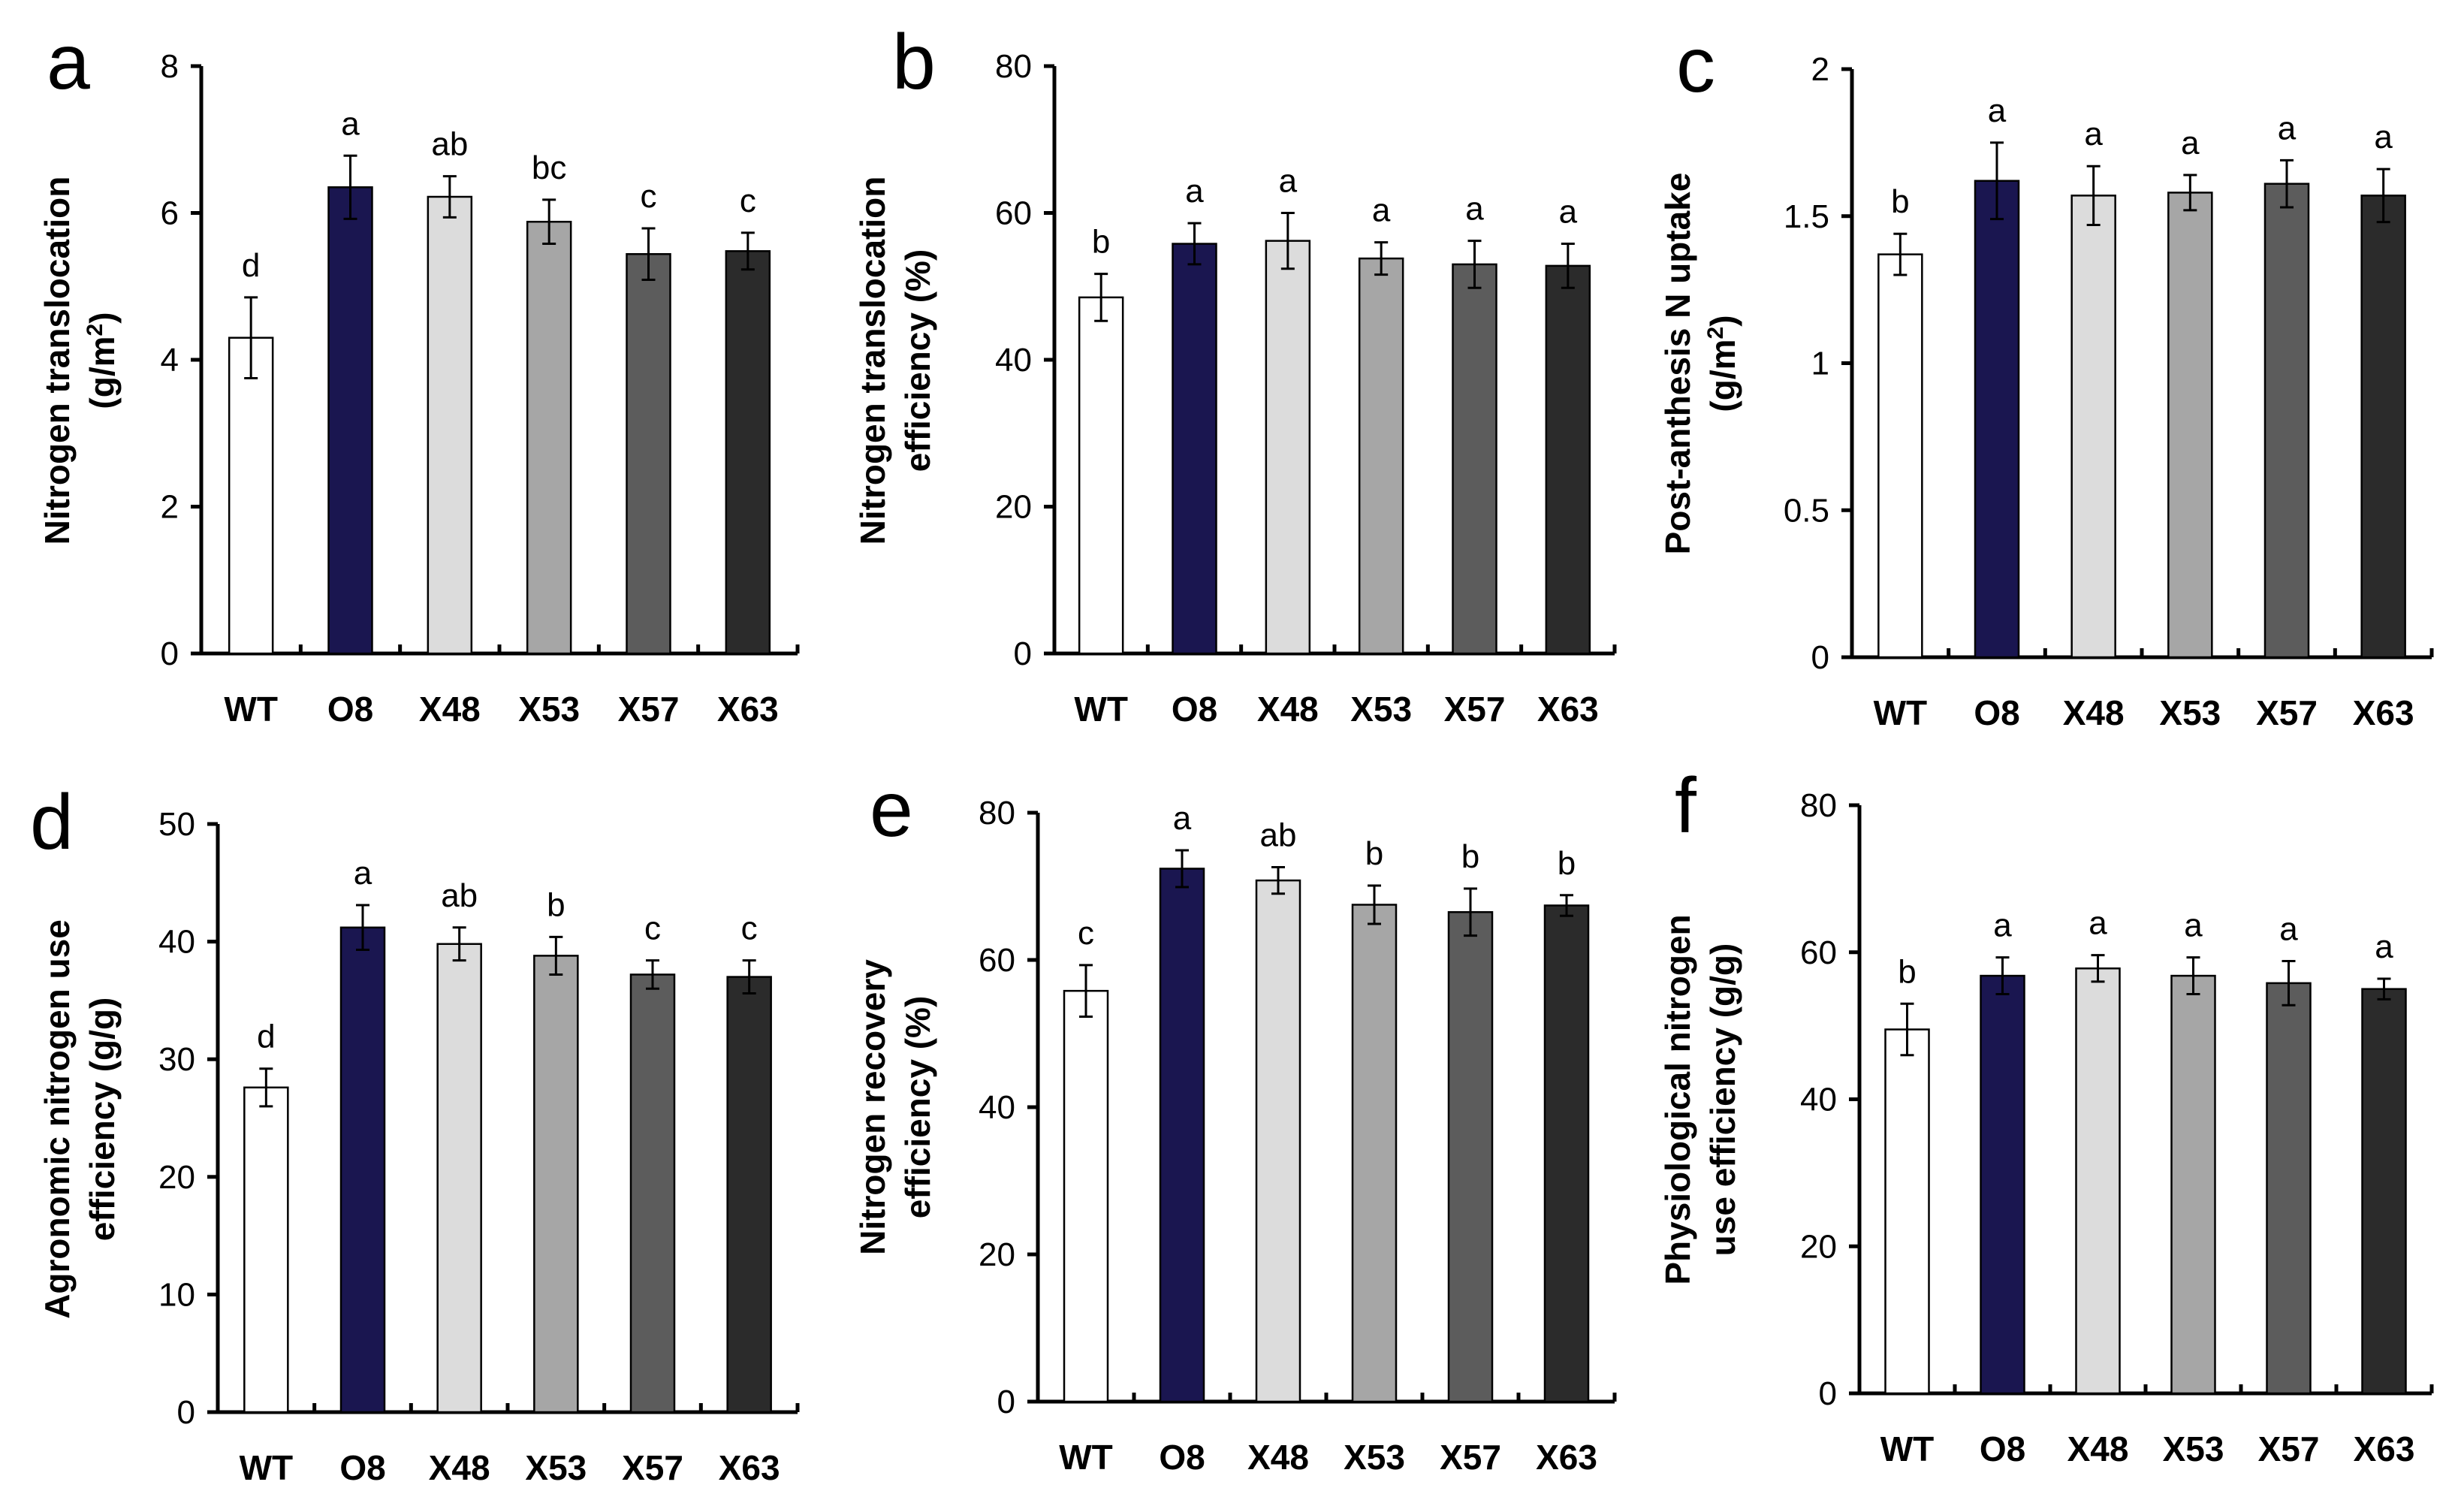 Image resolution: width=2464 pixels, height=1494 pixels. Describe the element at coordinates (917, 360) in the screenshot. I see `y-axis-label-line2: efficiency (%)` at that location.